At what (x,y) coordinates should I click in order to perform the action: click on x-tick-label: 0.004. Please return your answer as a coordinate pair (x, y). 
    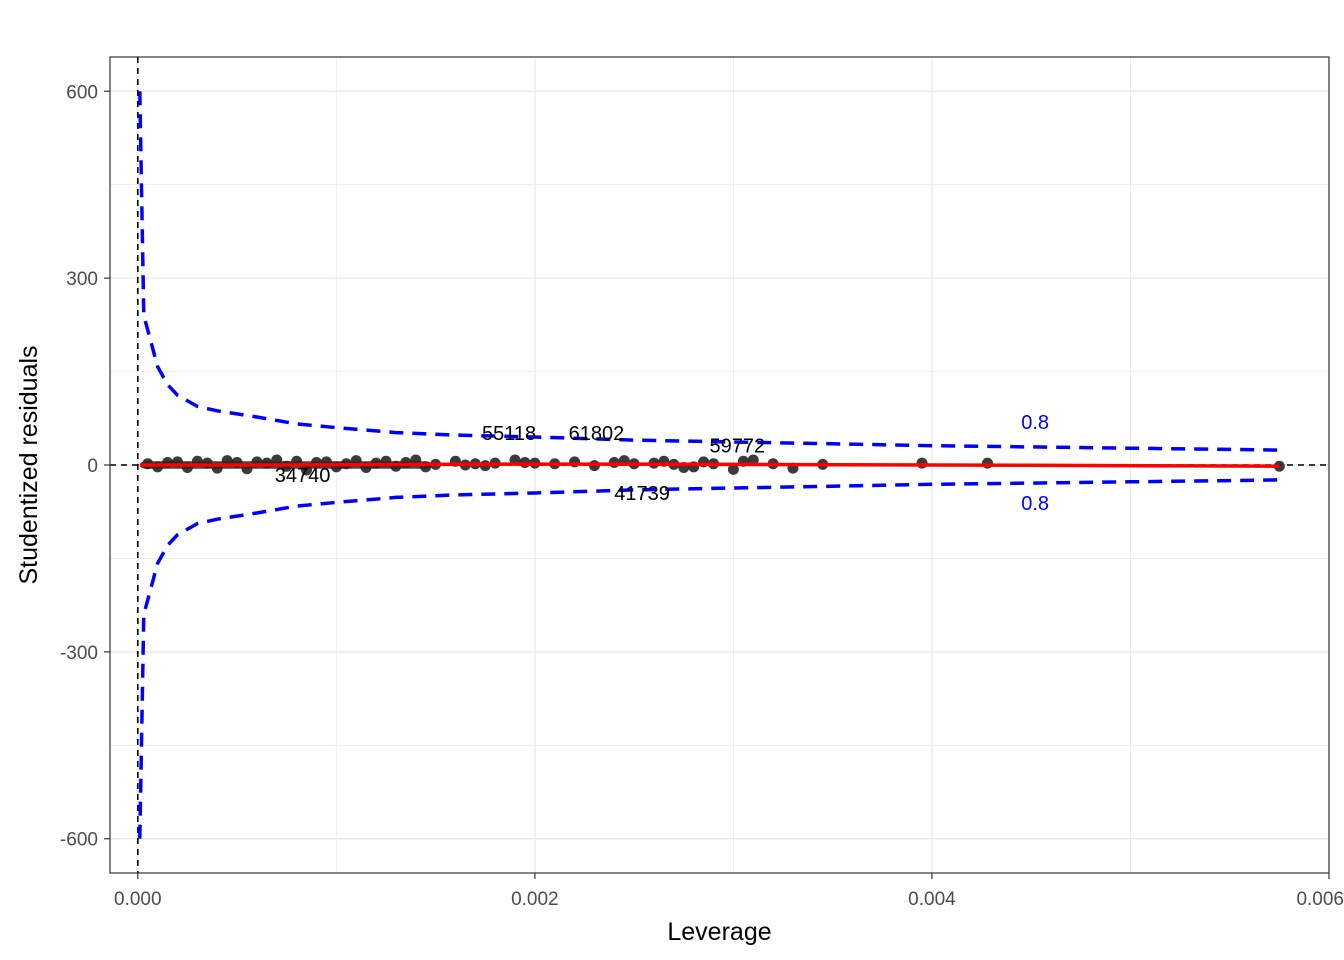
    Looking at the image, I should click on (932, 899).